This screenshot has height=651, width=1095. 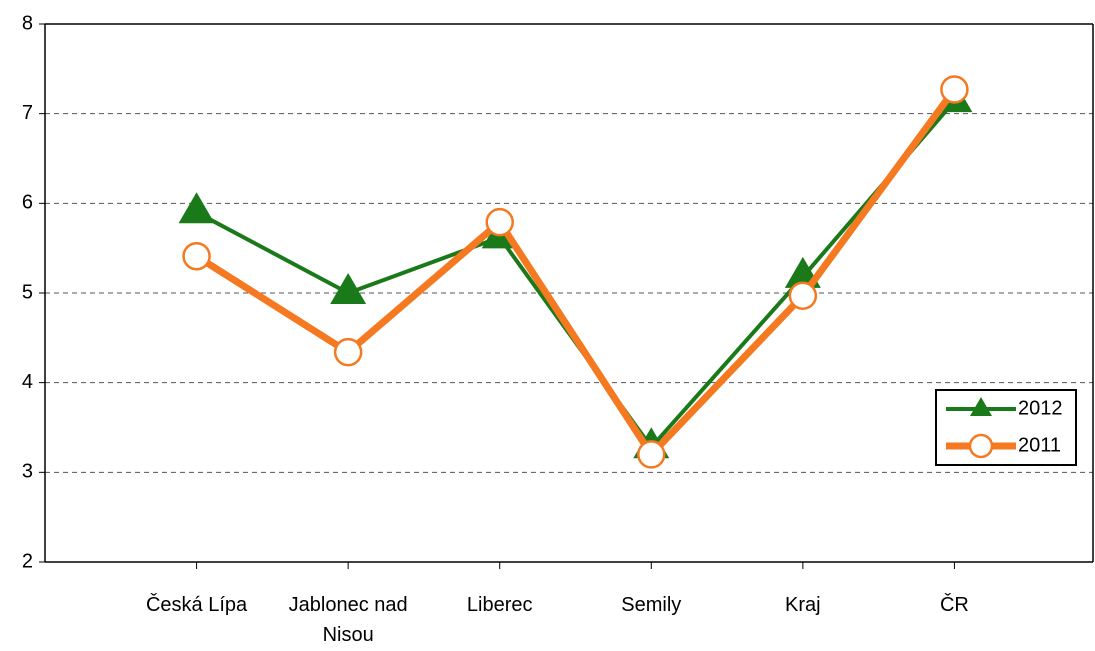 I want to click on legend-box, so click(x=1006, y=427).